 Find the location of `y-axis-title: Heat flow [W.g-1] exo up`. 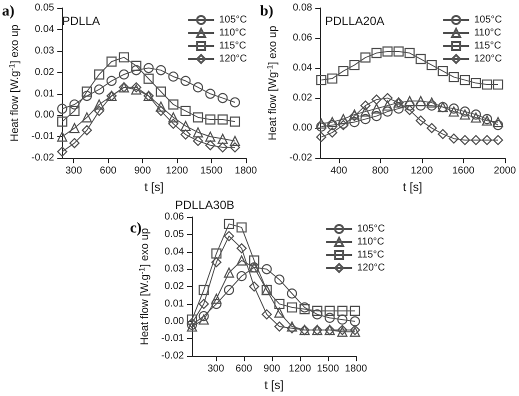

y-axis-title: Heat flow [W.g-1] exo up is located at coordinates (14, 83).